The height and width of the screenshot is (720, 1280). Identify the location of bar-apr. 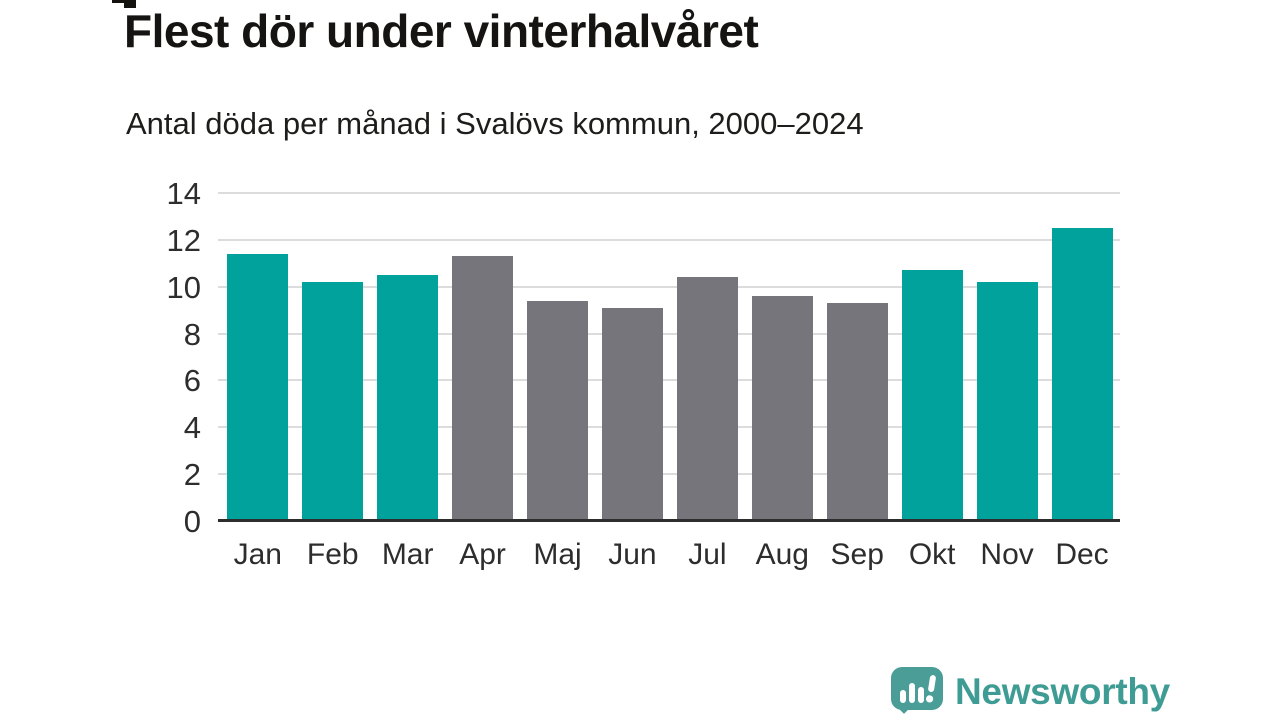
(483, 388).